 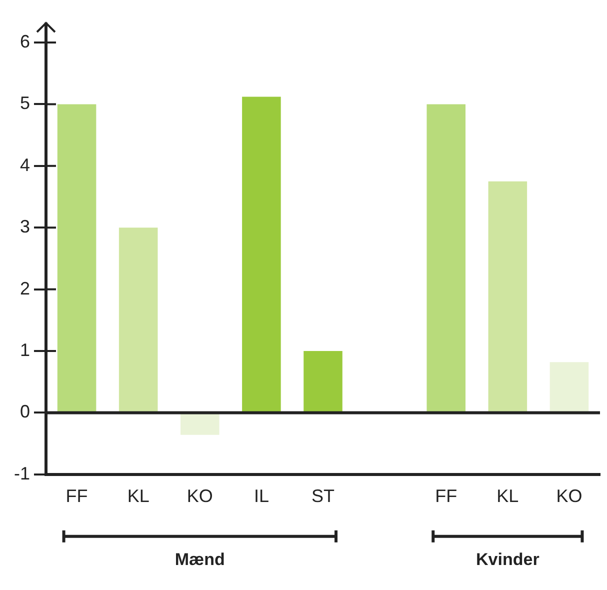 I want to click on y-tick-label: 1, so click(x=25, y=350).